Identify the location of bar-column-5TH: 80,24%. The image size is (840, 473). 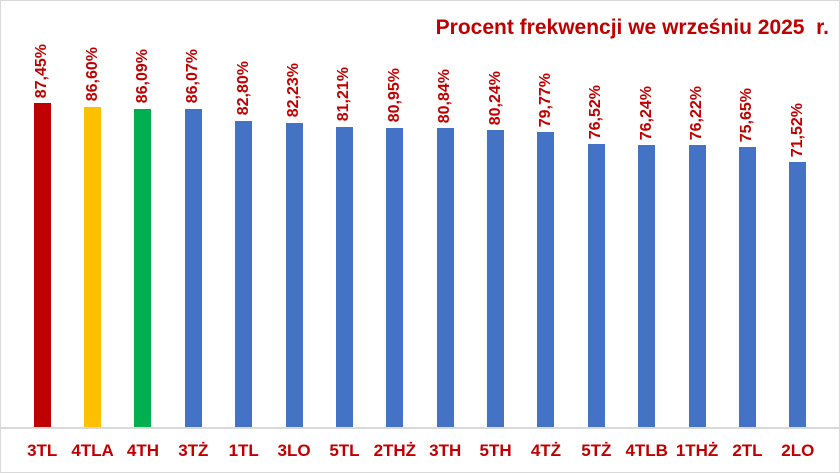
(495, 249).